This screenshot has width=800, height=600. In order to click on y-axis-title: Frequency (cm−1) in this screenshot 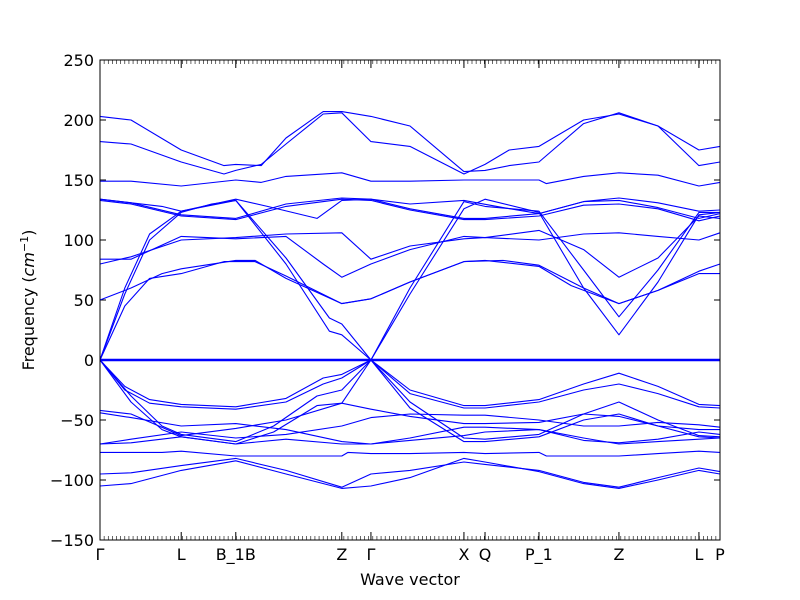, I will do `click(28, 300)`.